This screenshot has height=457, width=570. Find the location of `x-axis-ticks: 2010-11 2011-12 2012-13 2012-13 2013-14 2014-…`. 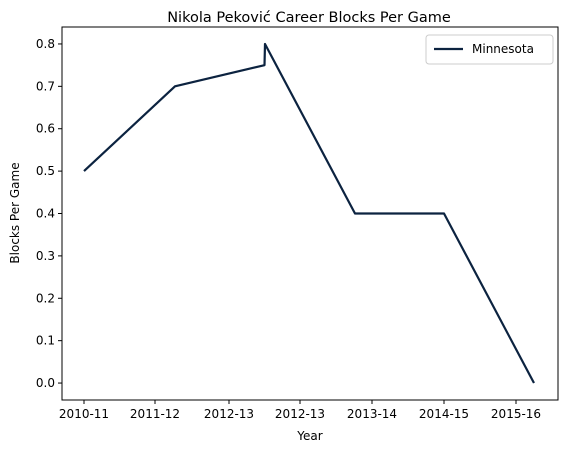

x-axis-ticks: 2010-11 2011-12 2012-13 2012-13 2013-14 2014-… is located at coordinates (300, 410).